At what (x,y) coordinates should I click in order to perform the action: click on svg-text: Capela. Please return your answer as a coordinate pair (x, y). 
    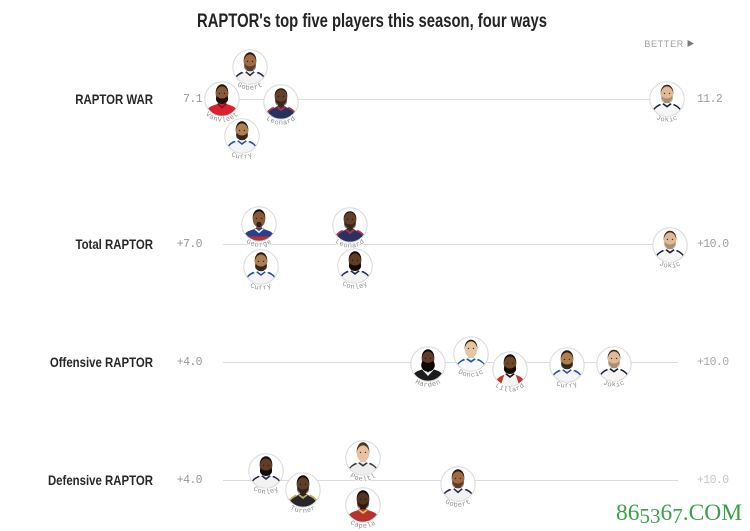
    Looking at the image, I should click on (362, 524).